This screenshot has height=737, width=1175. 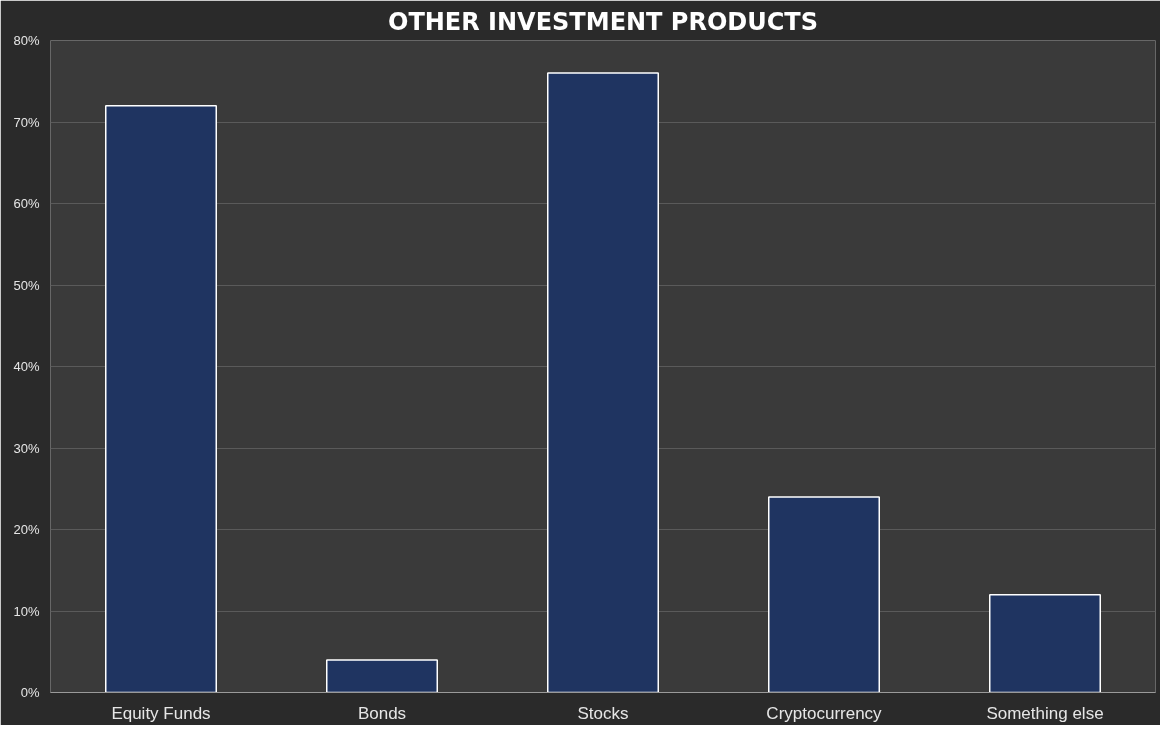 What do you see at coordinates (26, 448) in the screenshot?
I see `y-tick-label: 30%` at bounding box center [26, 448].